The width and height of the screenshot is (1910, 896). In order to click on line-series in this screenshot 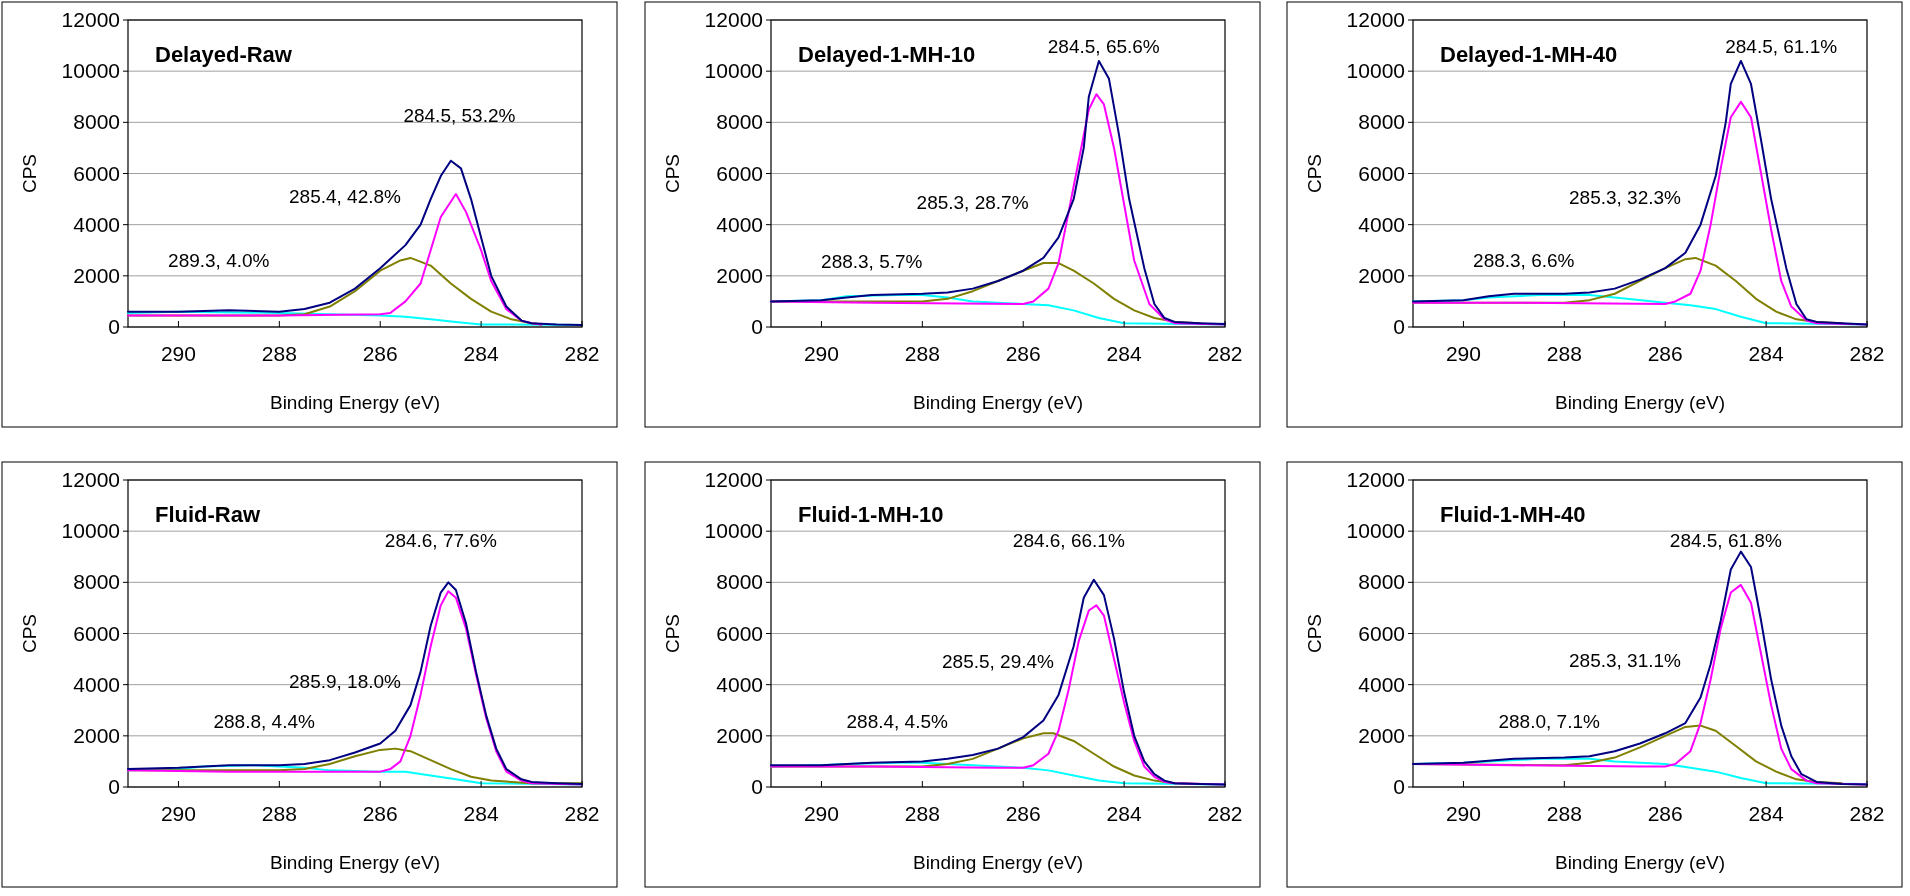, I will do `click(355, 242)`.